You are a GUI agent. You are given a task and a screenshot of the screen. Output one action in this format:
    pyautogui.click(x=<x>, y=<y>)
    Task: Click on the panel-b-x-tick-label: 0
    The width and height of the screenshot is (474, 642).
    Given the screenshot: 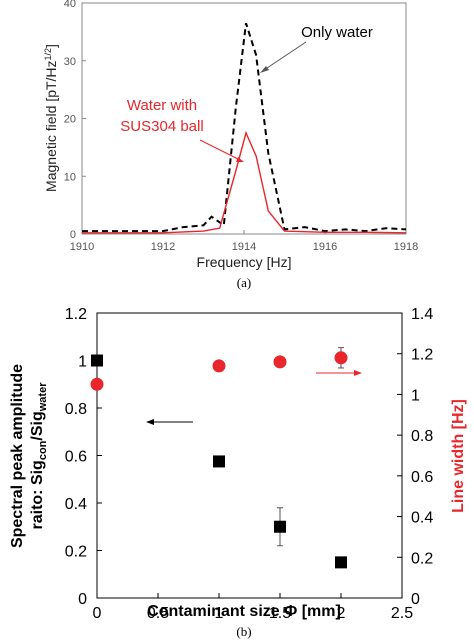 What is the action you would take?
    pyautogui.click(x=97, y=613)
    